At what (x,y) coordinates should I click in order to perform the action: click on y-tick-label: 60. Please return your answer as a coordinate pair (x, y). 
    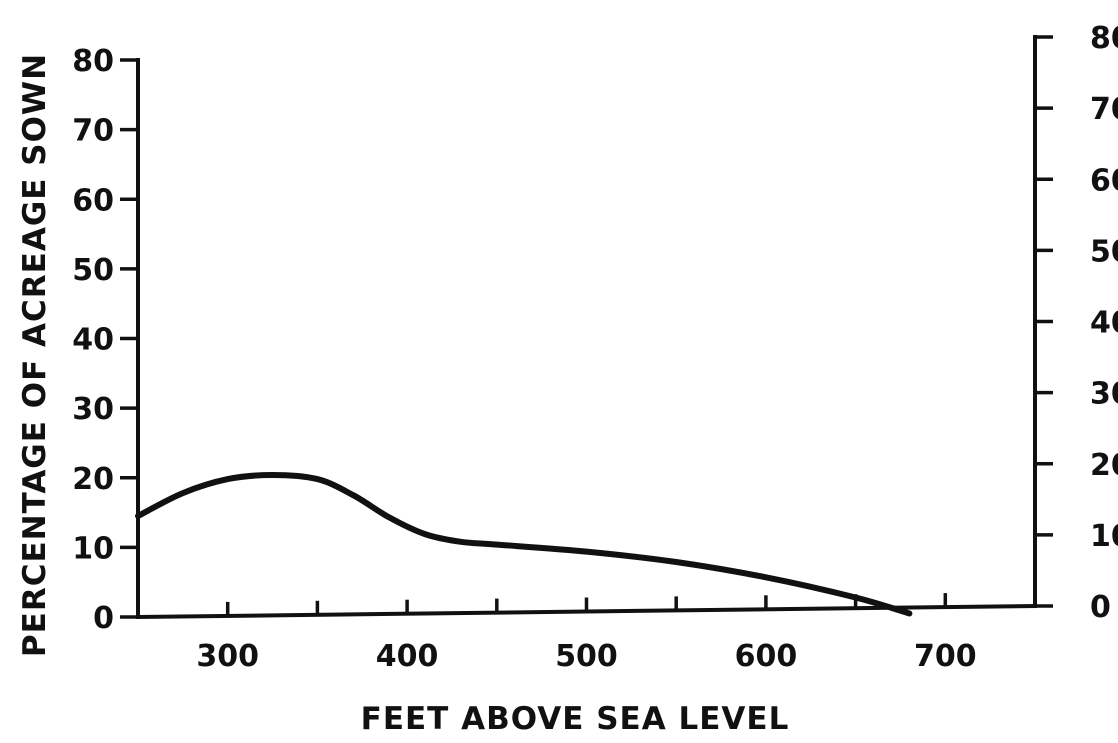
    Looking at the image, I should click on (93, 200).